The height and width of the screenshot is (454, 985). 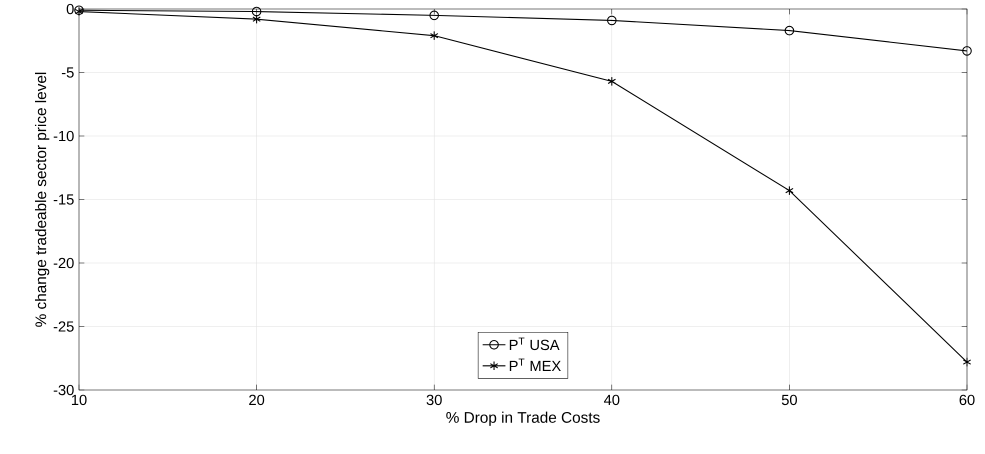 What do you see at coordinates (256, 400) in the screenshot?
I see `x-tick-label: 20` at bounding box center [256, 400].